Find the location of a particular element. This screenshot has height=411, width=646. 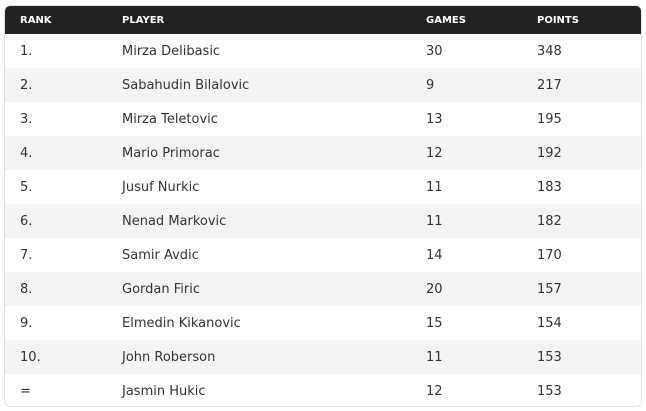

table-cell: 9 is located at coordinates (481, 85).